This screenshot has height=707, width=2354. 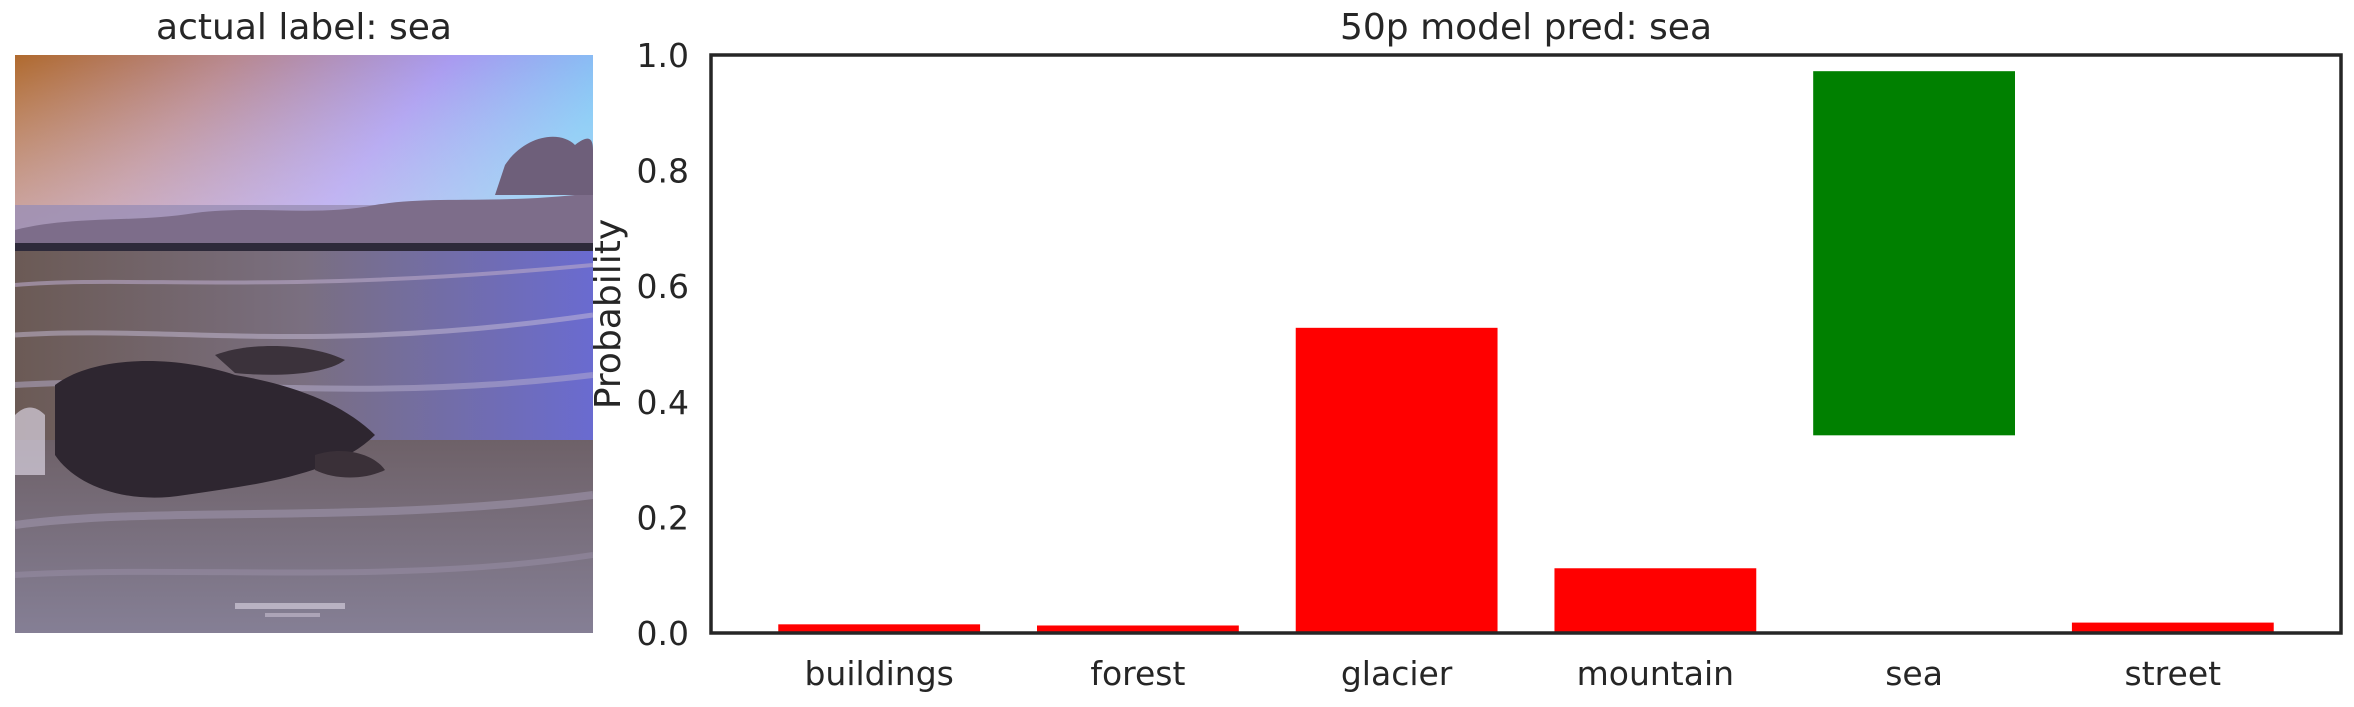 I want to click on x-tick-label-glacier: glacier, so click(x=1397, y=673).